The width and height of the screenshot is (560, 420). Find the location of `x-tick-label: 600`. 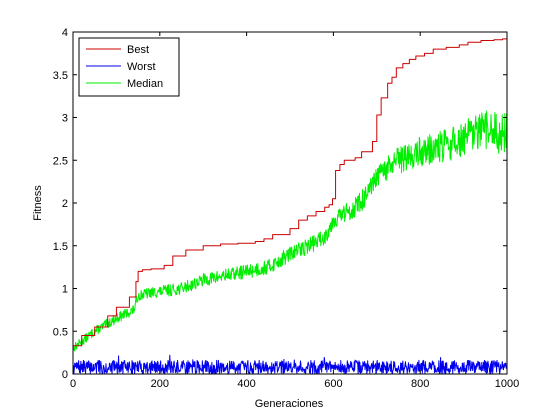

x-tick-label: 600 is located at coordinates (333, 384).